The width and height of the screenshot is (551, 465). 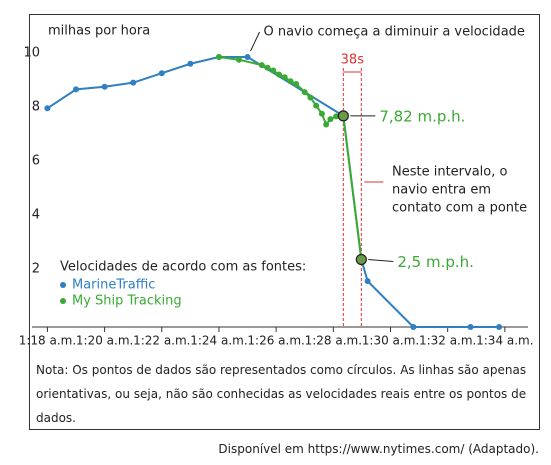 What do you see at coordinates (459, 208) in the screenshot?
I see `annotation: contato com a ponte` at bounding box center [459, 208].